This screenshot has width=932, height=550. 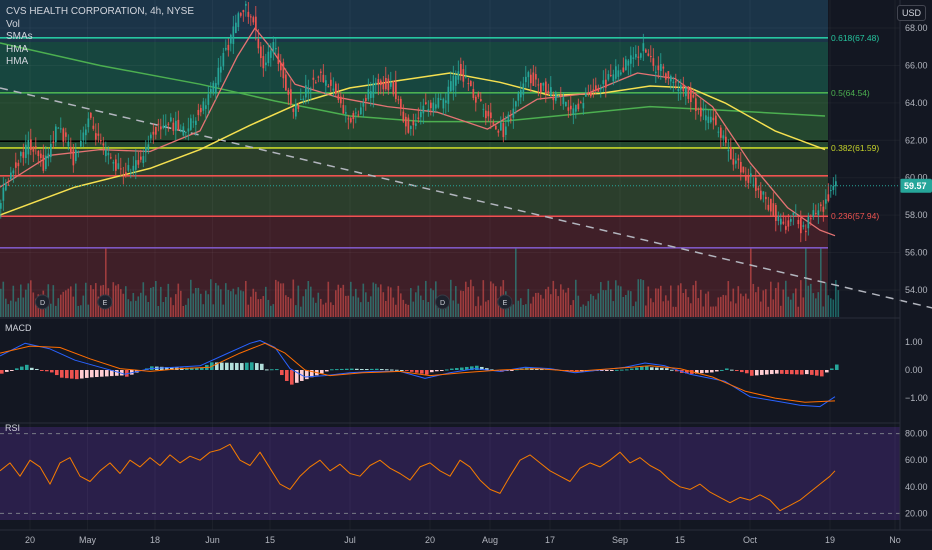 I want to click on rsi-tick-label: 80.00, so click(x=916, y=434).